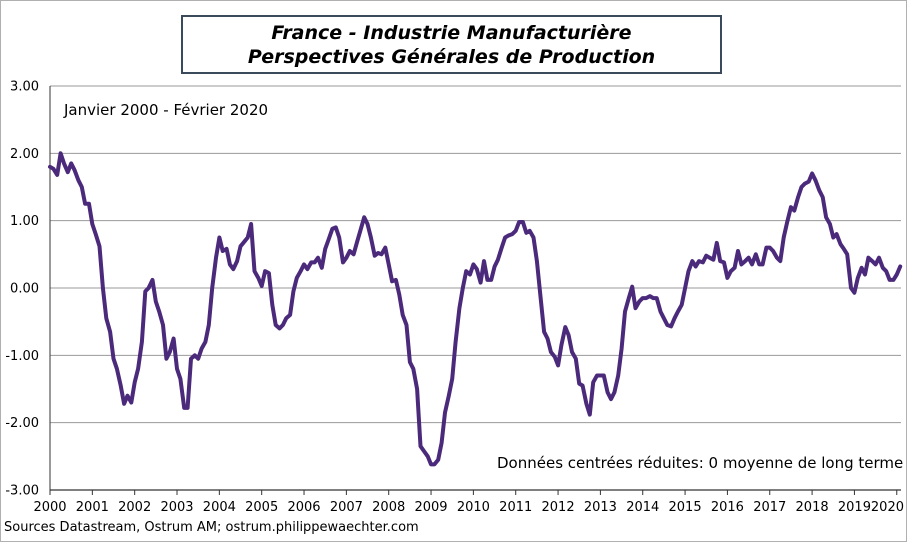 This screenshot has height=542, width=907. What do you see at coordinates (854, 507) in the screenshot?
I see `x-tick-label: 2019` at bounding box center [854, 507].